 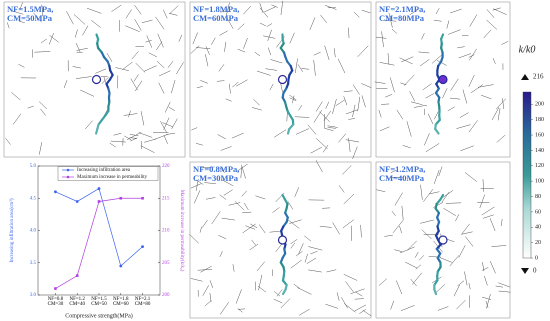 What do you see at coordinates (539, 135) in the screenshot?
I see `colorbar-tick-label: 160` at bounding box center [539, 135].